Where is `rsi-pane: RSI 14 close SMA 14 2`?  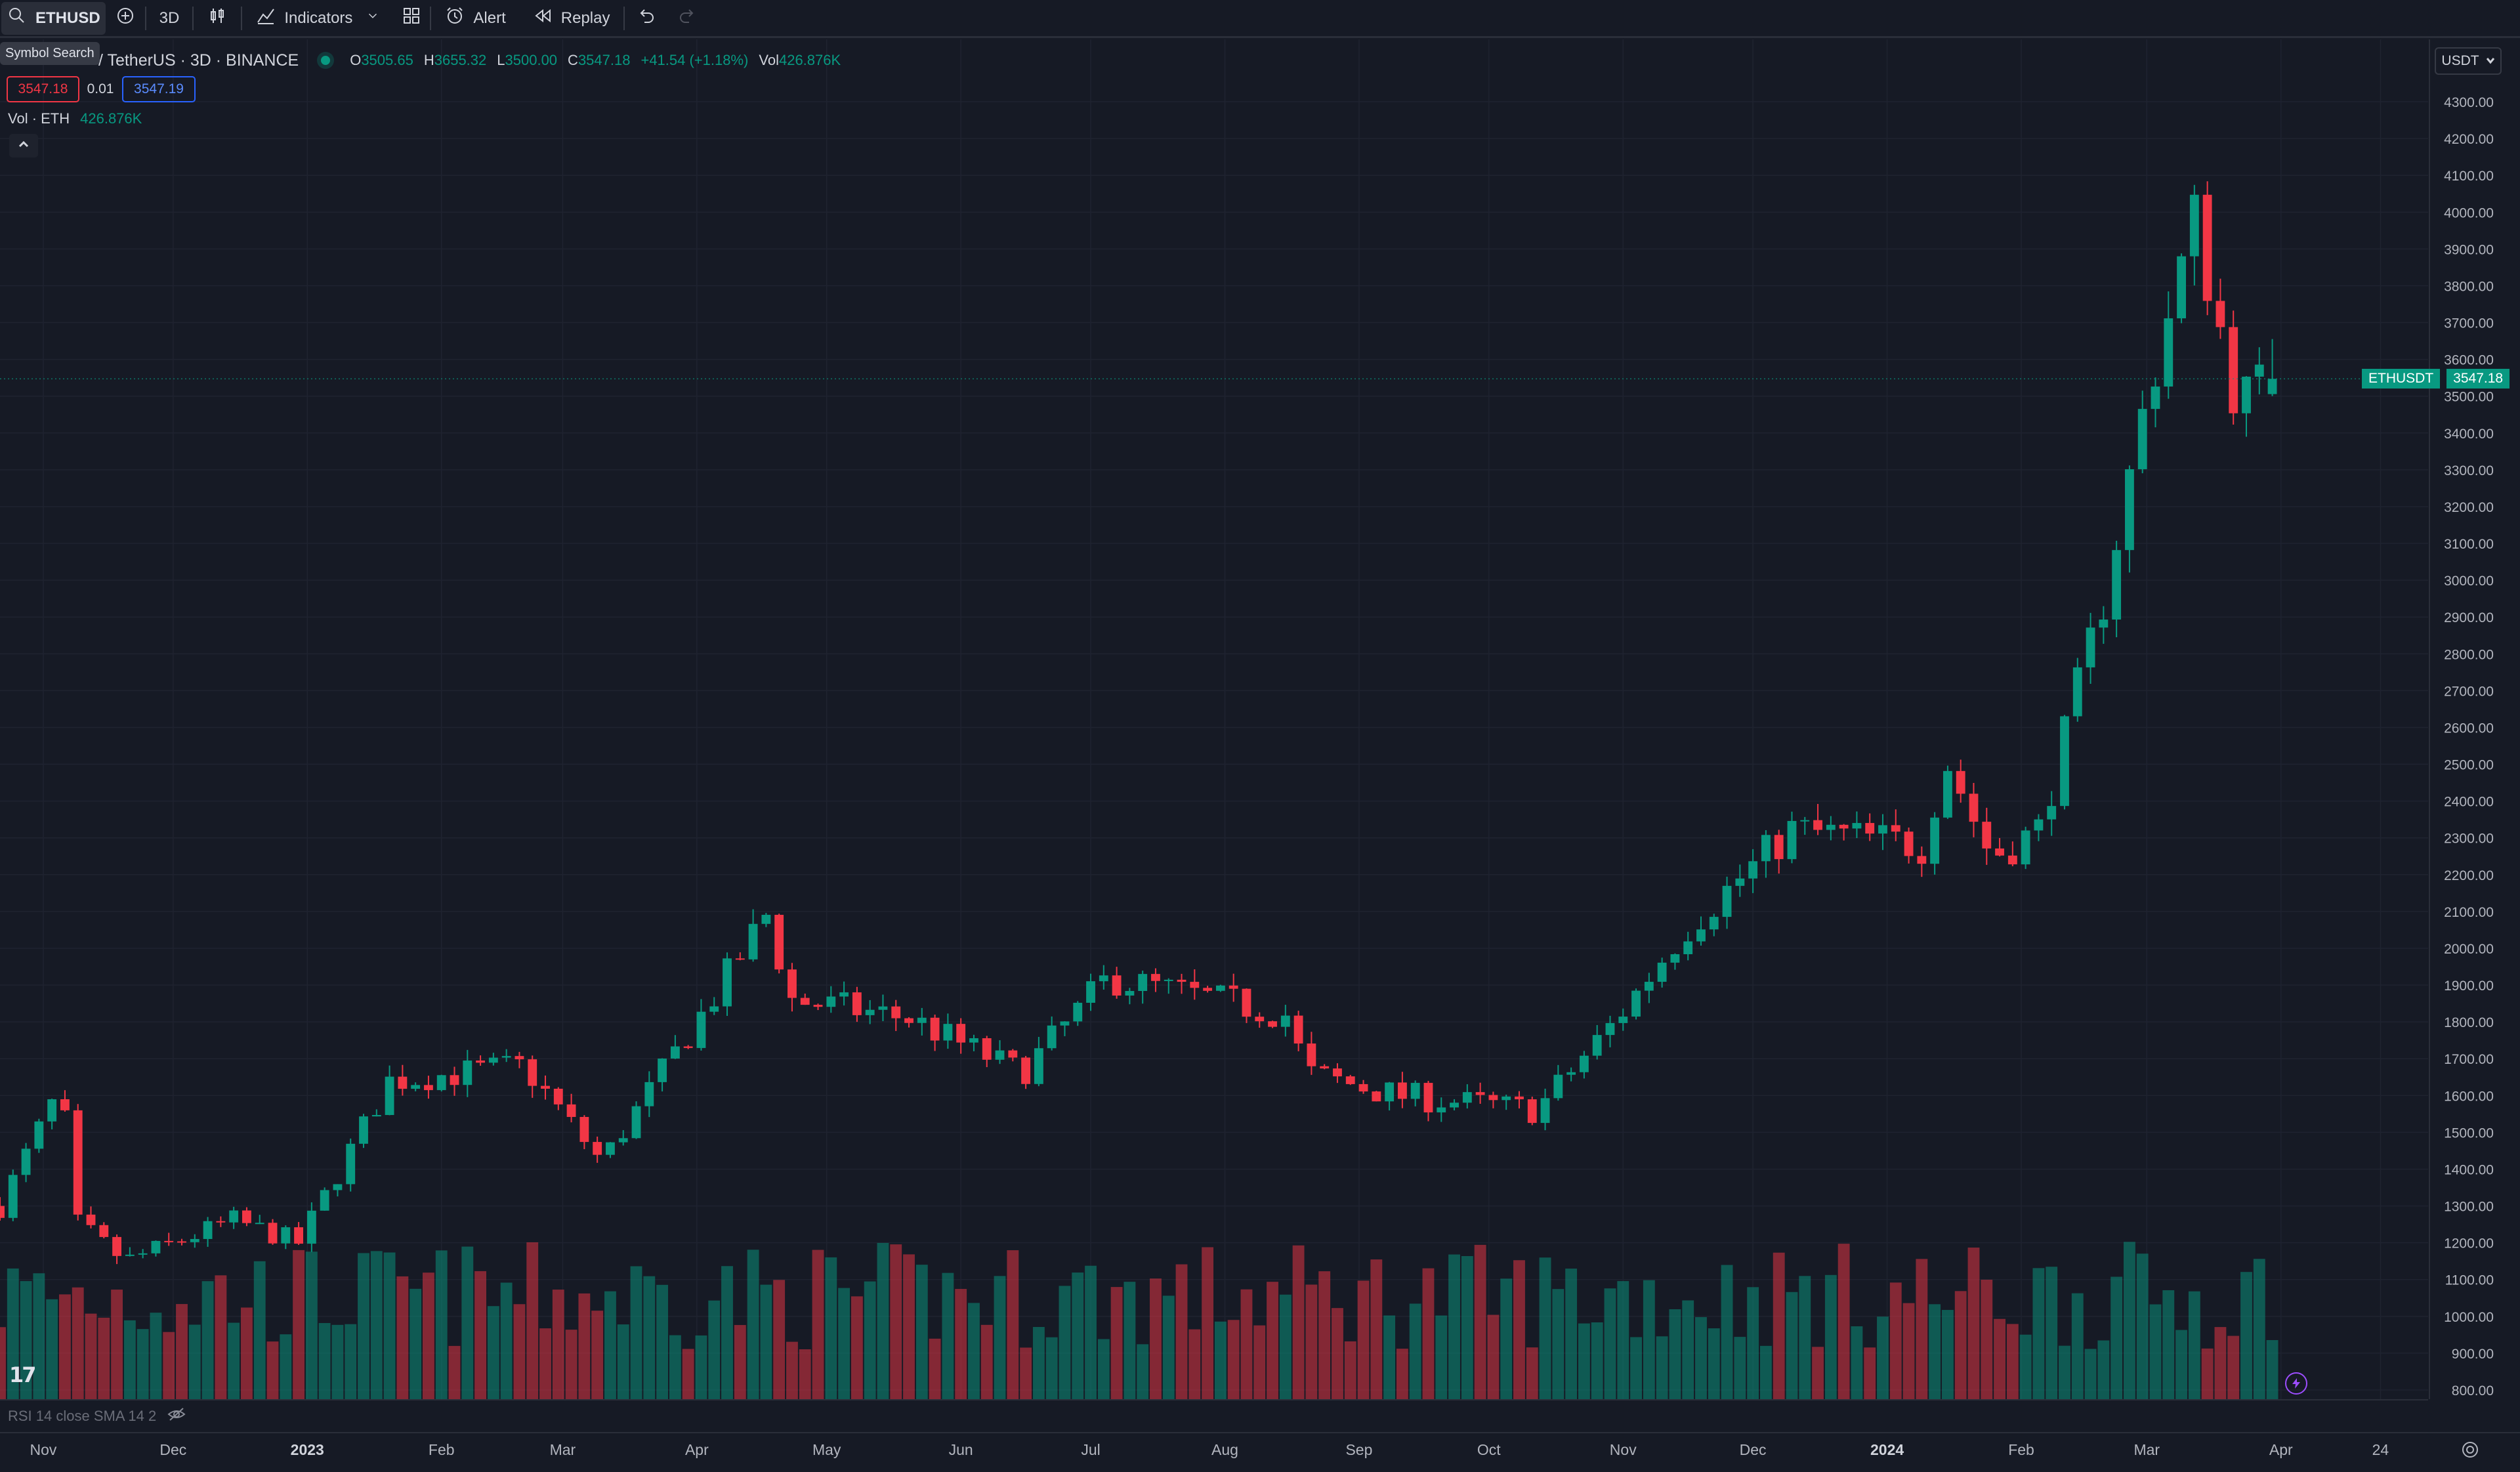 rsi-pane: RSI 14 close SMA 14 2 is located at coordinates (1214, 1415).